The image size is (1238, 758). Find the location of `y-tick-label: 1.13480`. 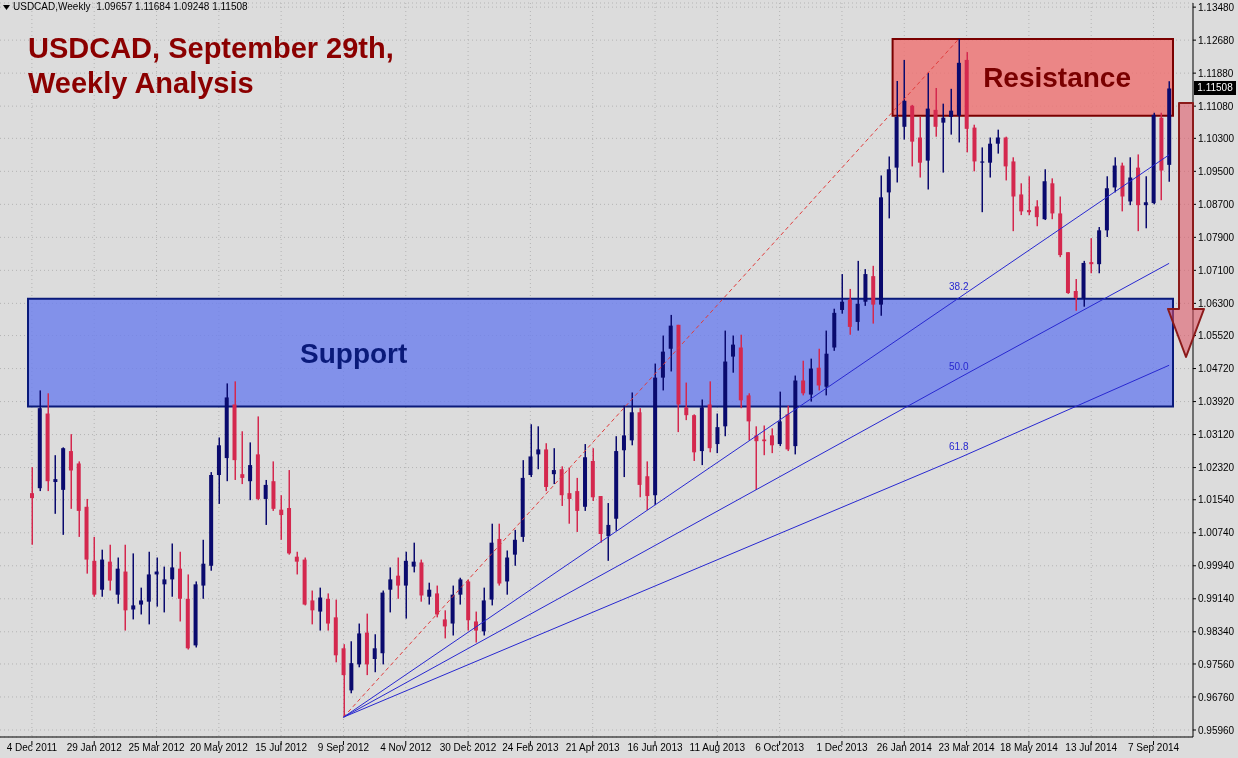

y-tick-label: 1.13480 is located at coordinates (1216, 7).